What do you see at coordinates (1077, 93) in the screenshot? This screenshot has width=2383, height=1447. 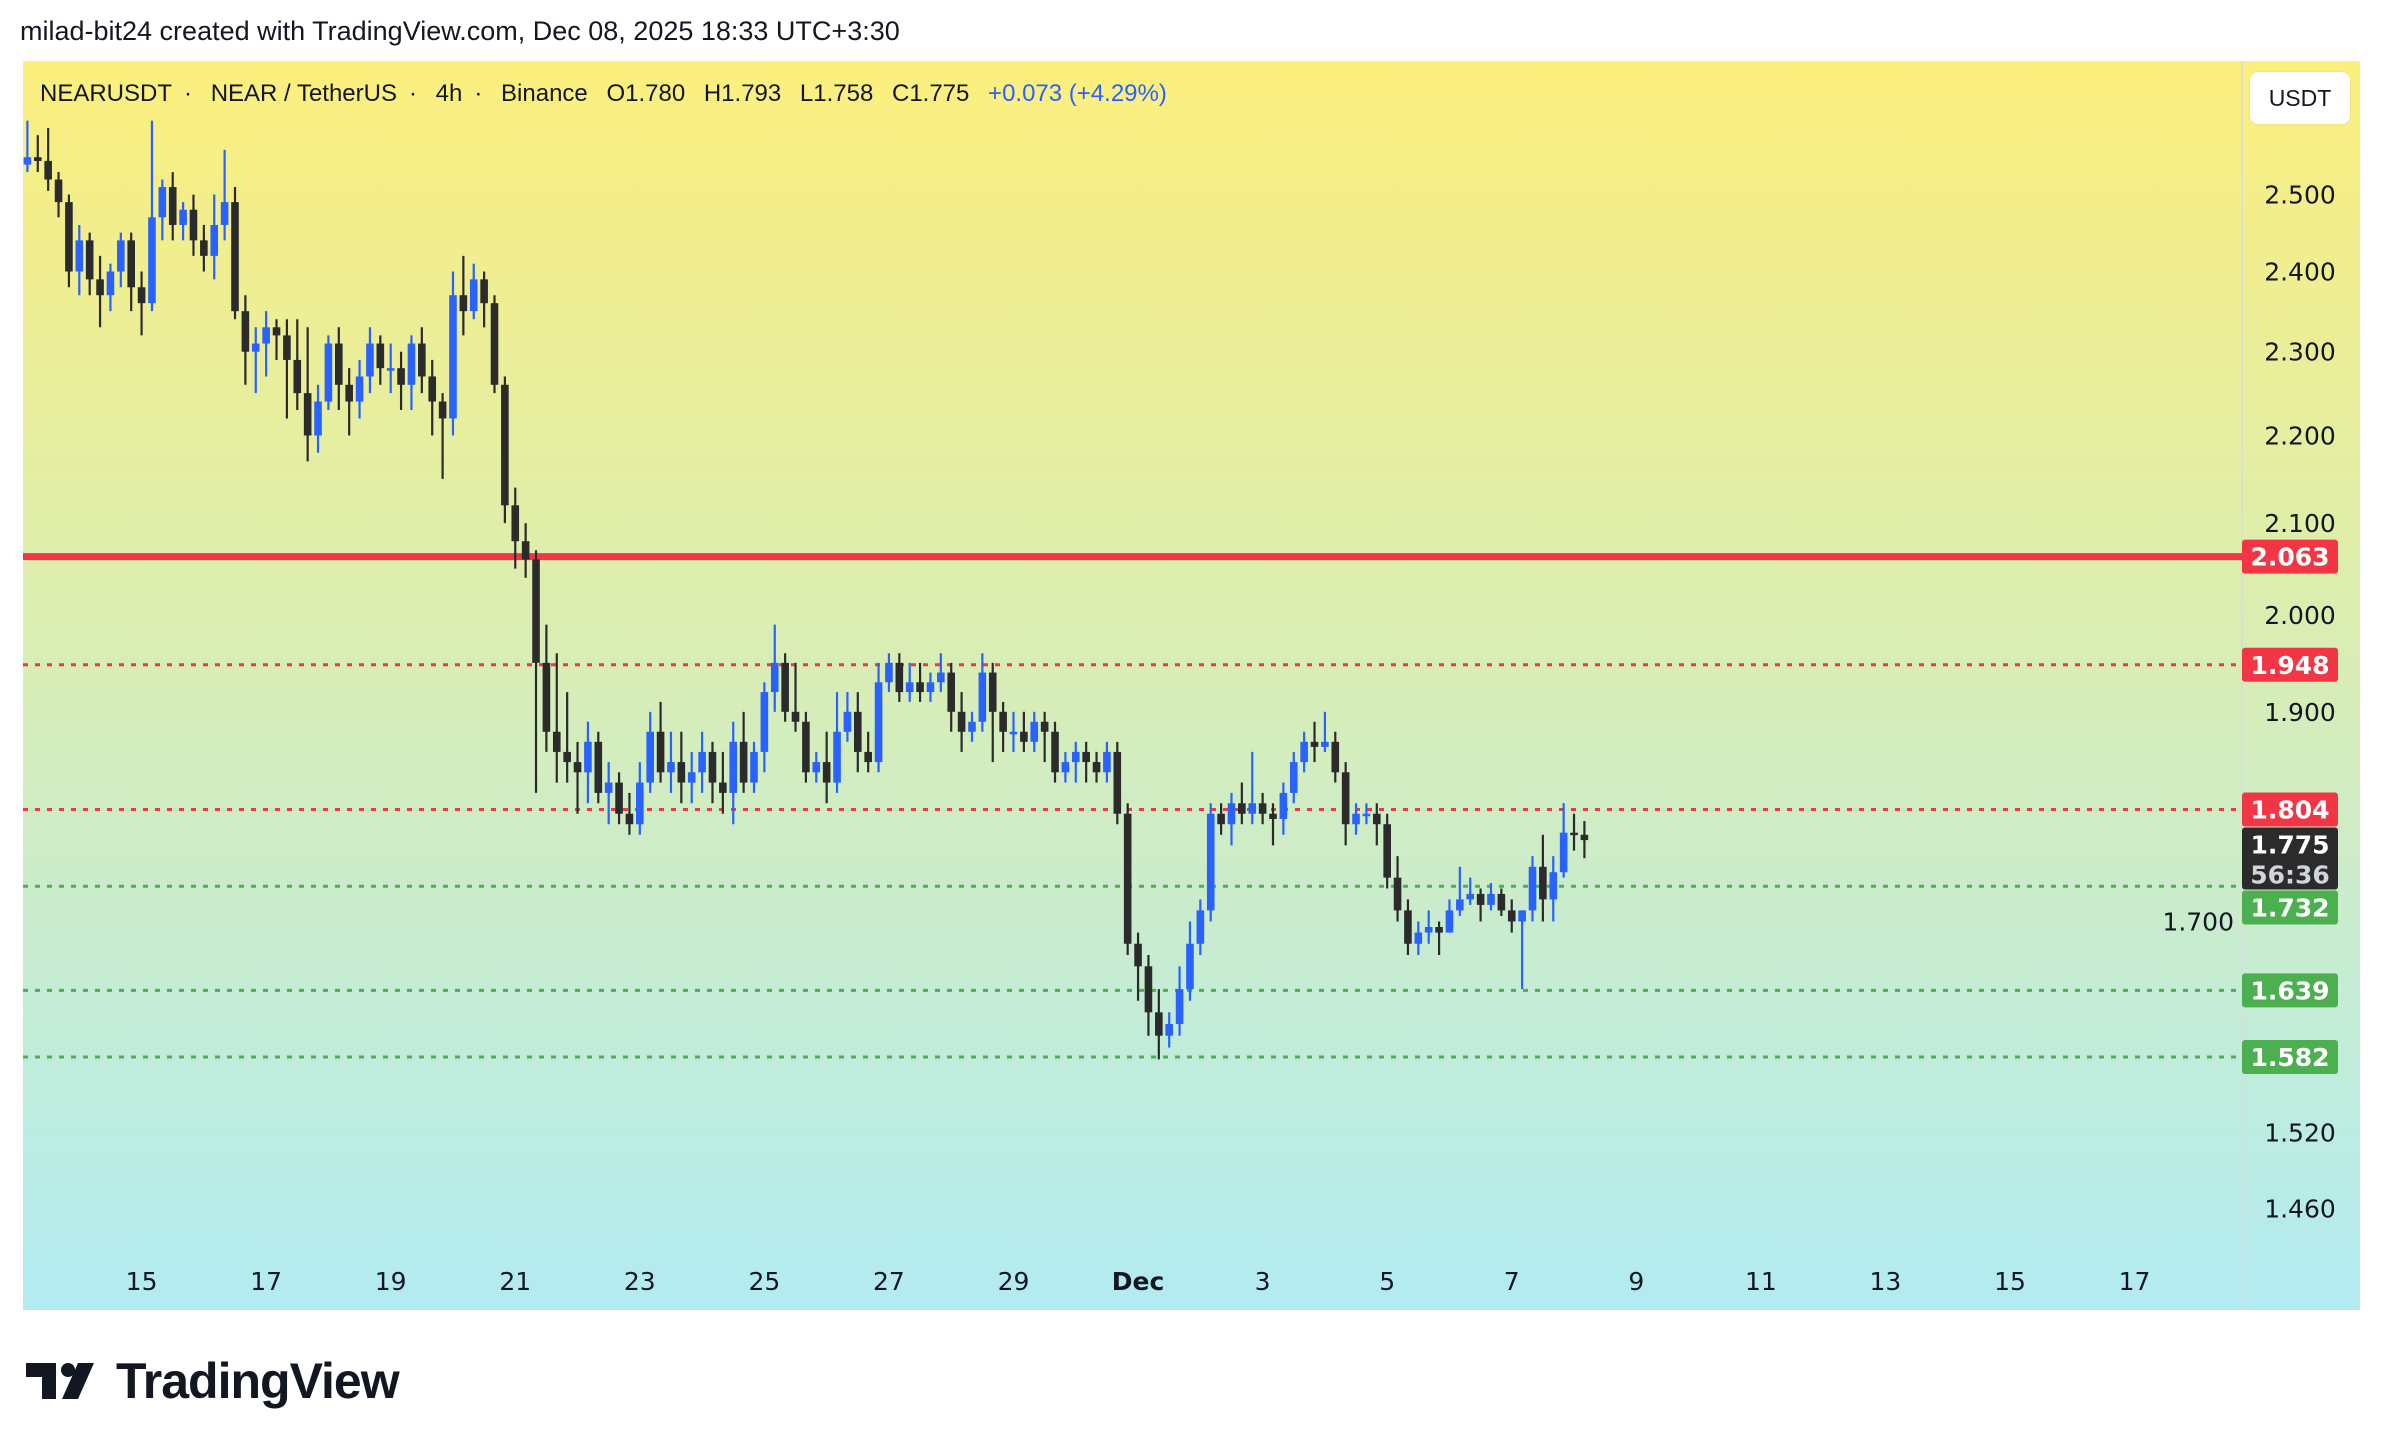 I see `price-change: +0.073 (+4.29%)` at bounding box center [1077, 93].